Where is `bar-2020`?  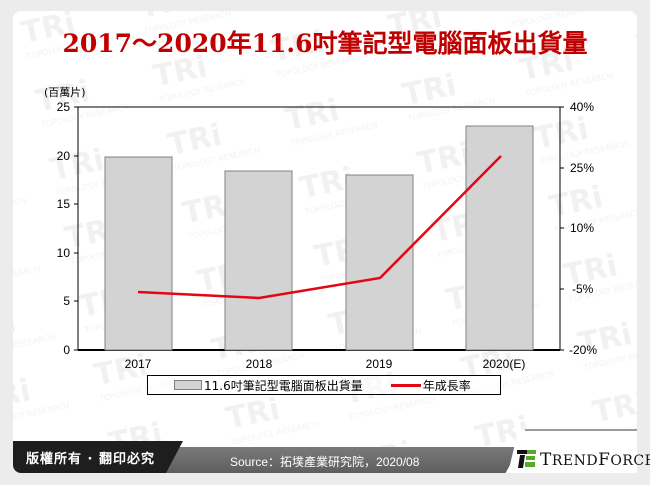 bar-2020 is located at coordinates (499, 238).